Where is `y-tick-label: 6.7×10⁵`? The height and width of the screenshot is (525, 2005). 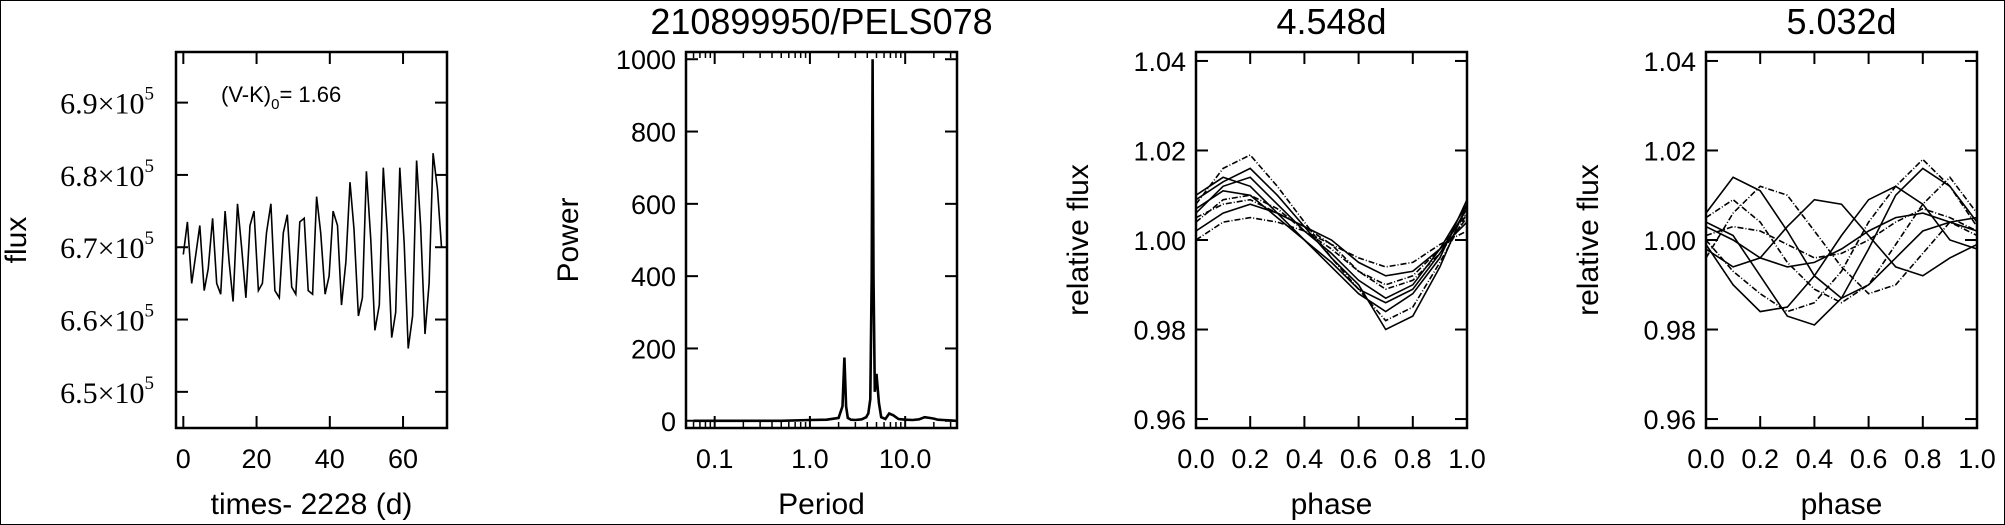 y-tick-label: 6.7×10⁵ is located at coordinates (107, 246).